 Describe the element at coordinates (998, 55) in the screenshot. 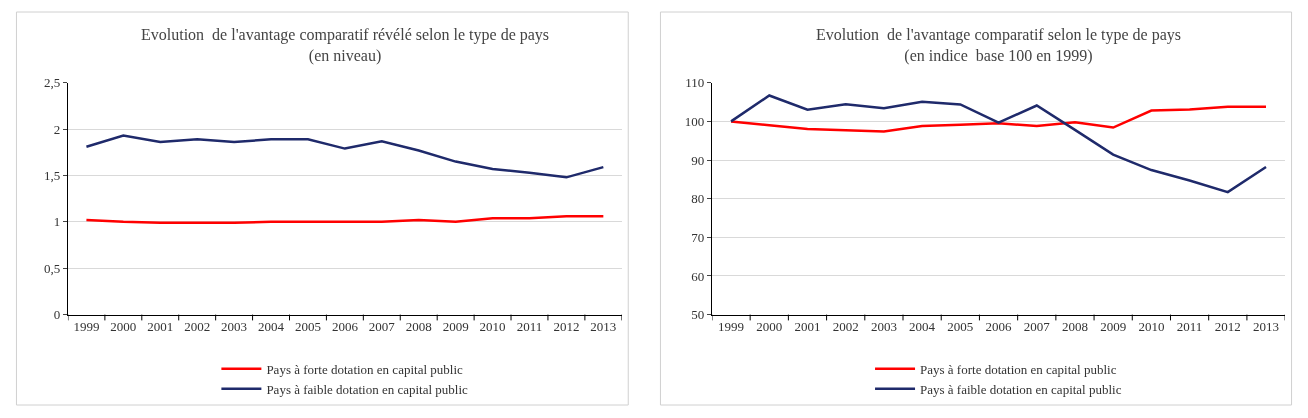

I see `chart-subtitle: (en indice base 100 en 1999)` at that location.